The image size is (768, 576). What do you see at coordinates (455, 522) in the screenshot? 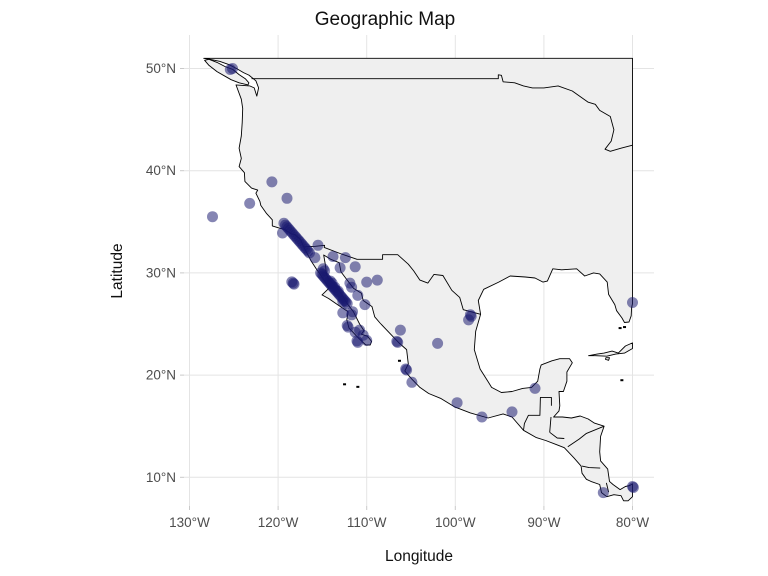
I see `x-tick-label: 100°W` at bounding box center [455, 522].